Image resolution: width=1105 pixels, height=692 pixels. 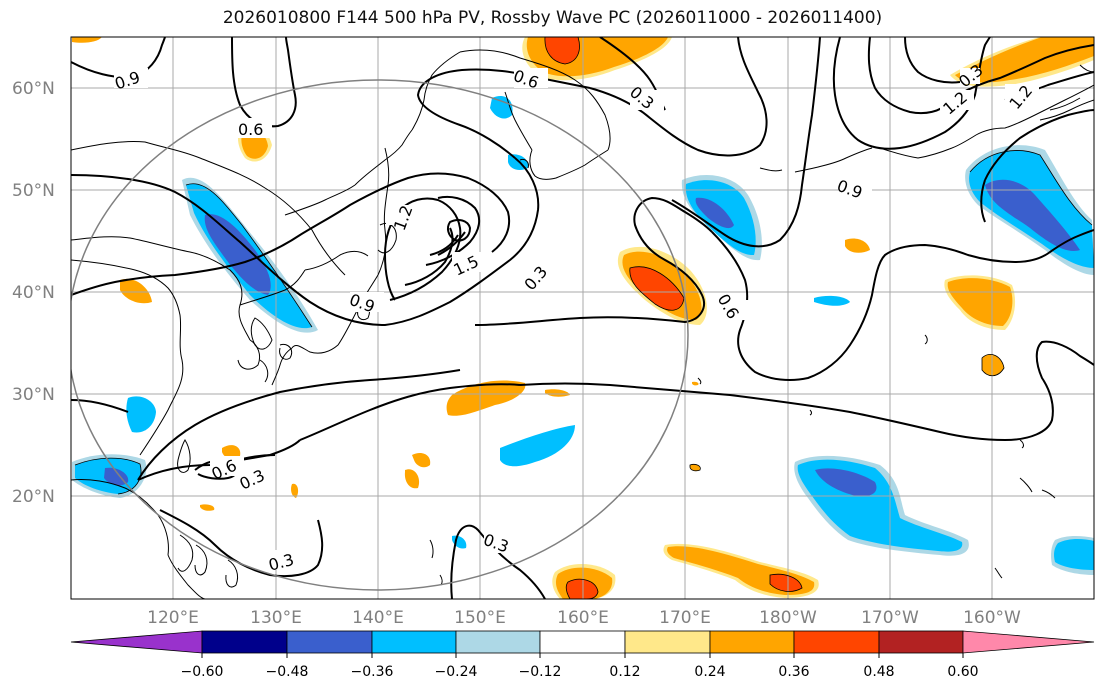 What do you see at coordinates (992, 618) in the screenshot?
I see `lon-tick-label: 160°W` at bounding box center [992, 618].